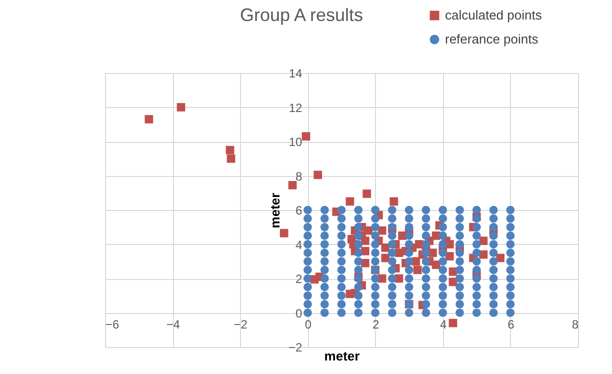 This screenshot has height=374, width=612. Describe the element at coordinates (299, 245) in the screenshot. I see `y-tick-label: 4` at that location.